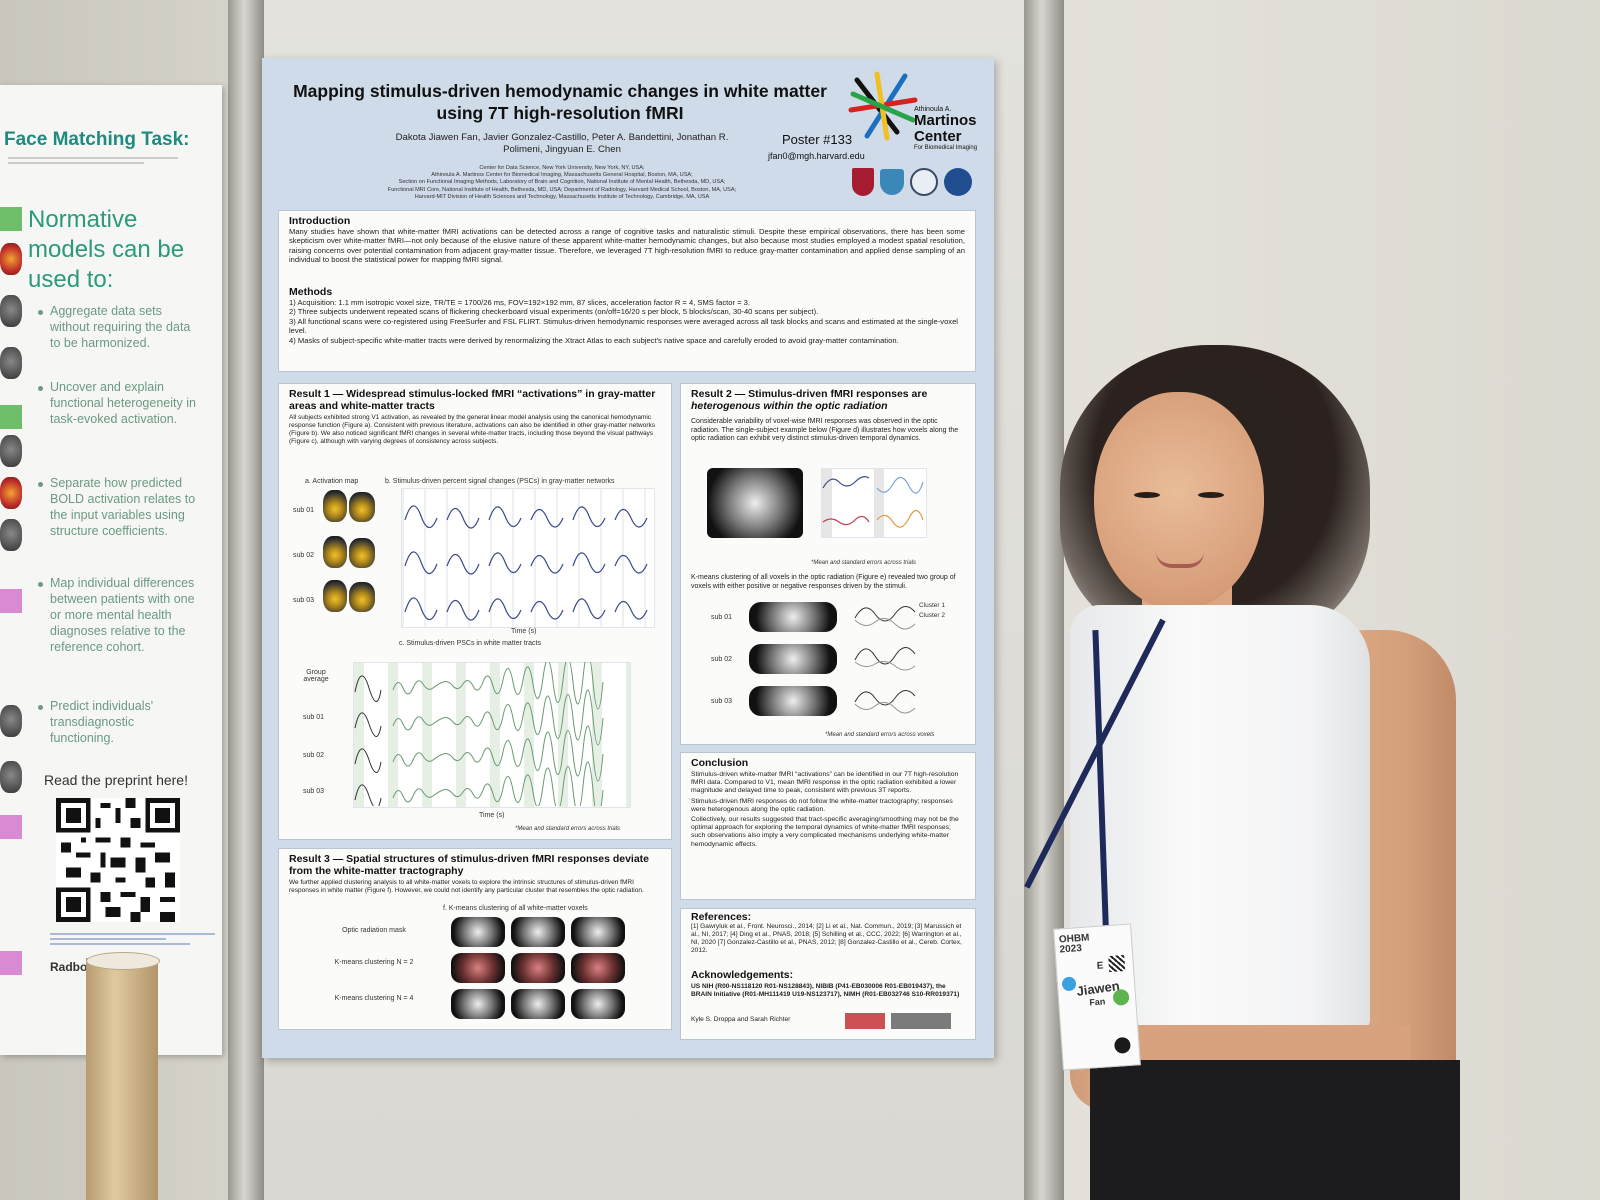 The height and width of the screenshot is (1200, 1600). I want to click on fig-a-sub02: sub 02, so click(304, 555).